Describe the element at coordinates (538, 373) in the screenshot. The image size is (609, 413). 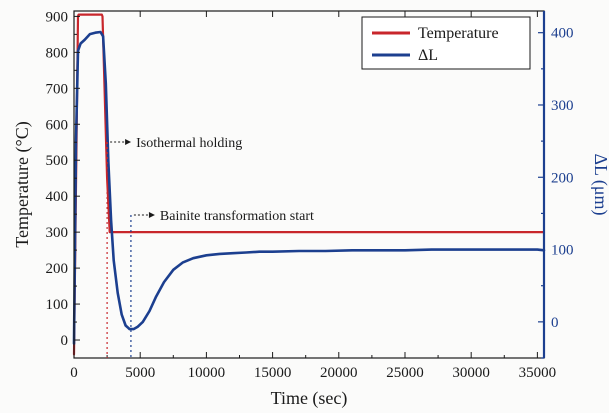
I see `x-tick-label: 35000` at that location.